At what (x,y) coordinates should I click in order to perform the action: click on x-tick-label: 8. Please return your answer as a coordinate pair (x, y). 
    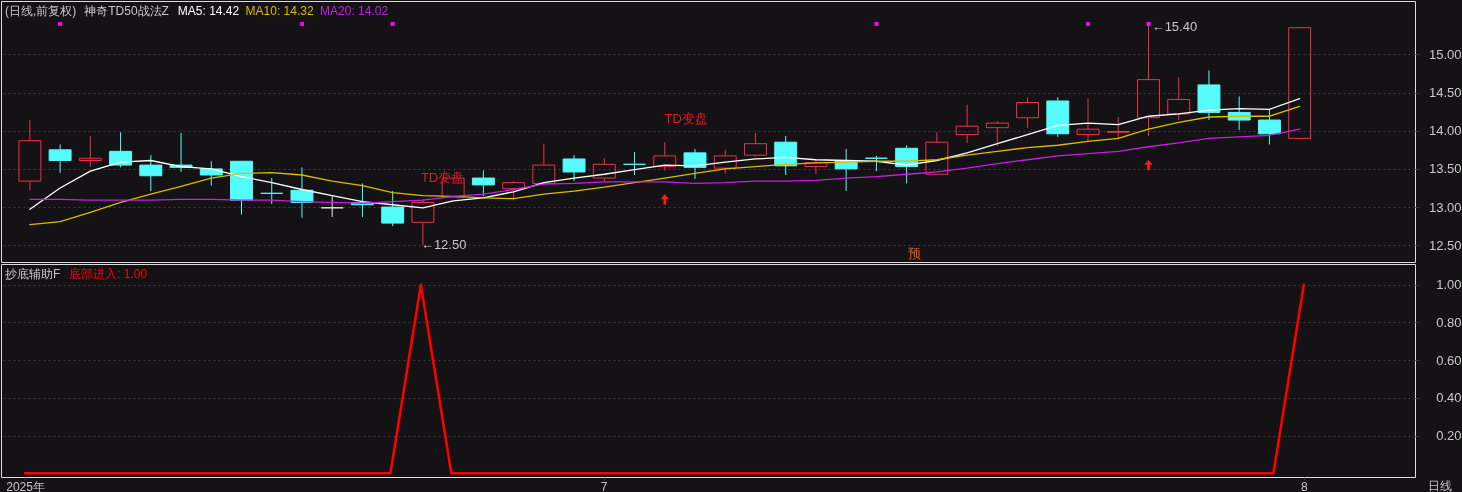
    Looking at the image, I should click on (1305, 485).